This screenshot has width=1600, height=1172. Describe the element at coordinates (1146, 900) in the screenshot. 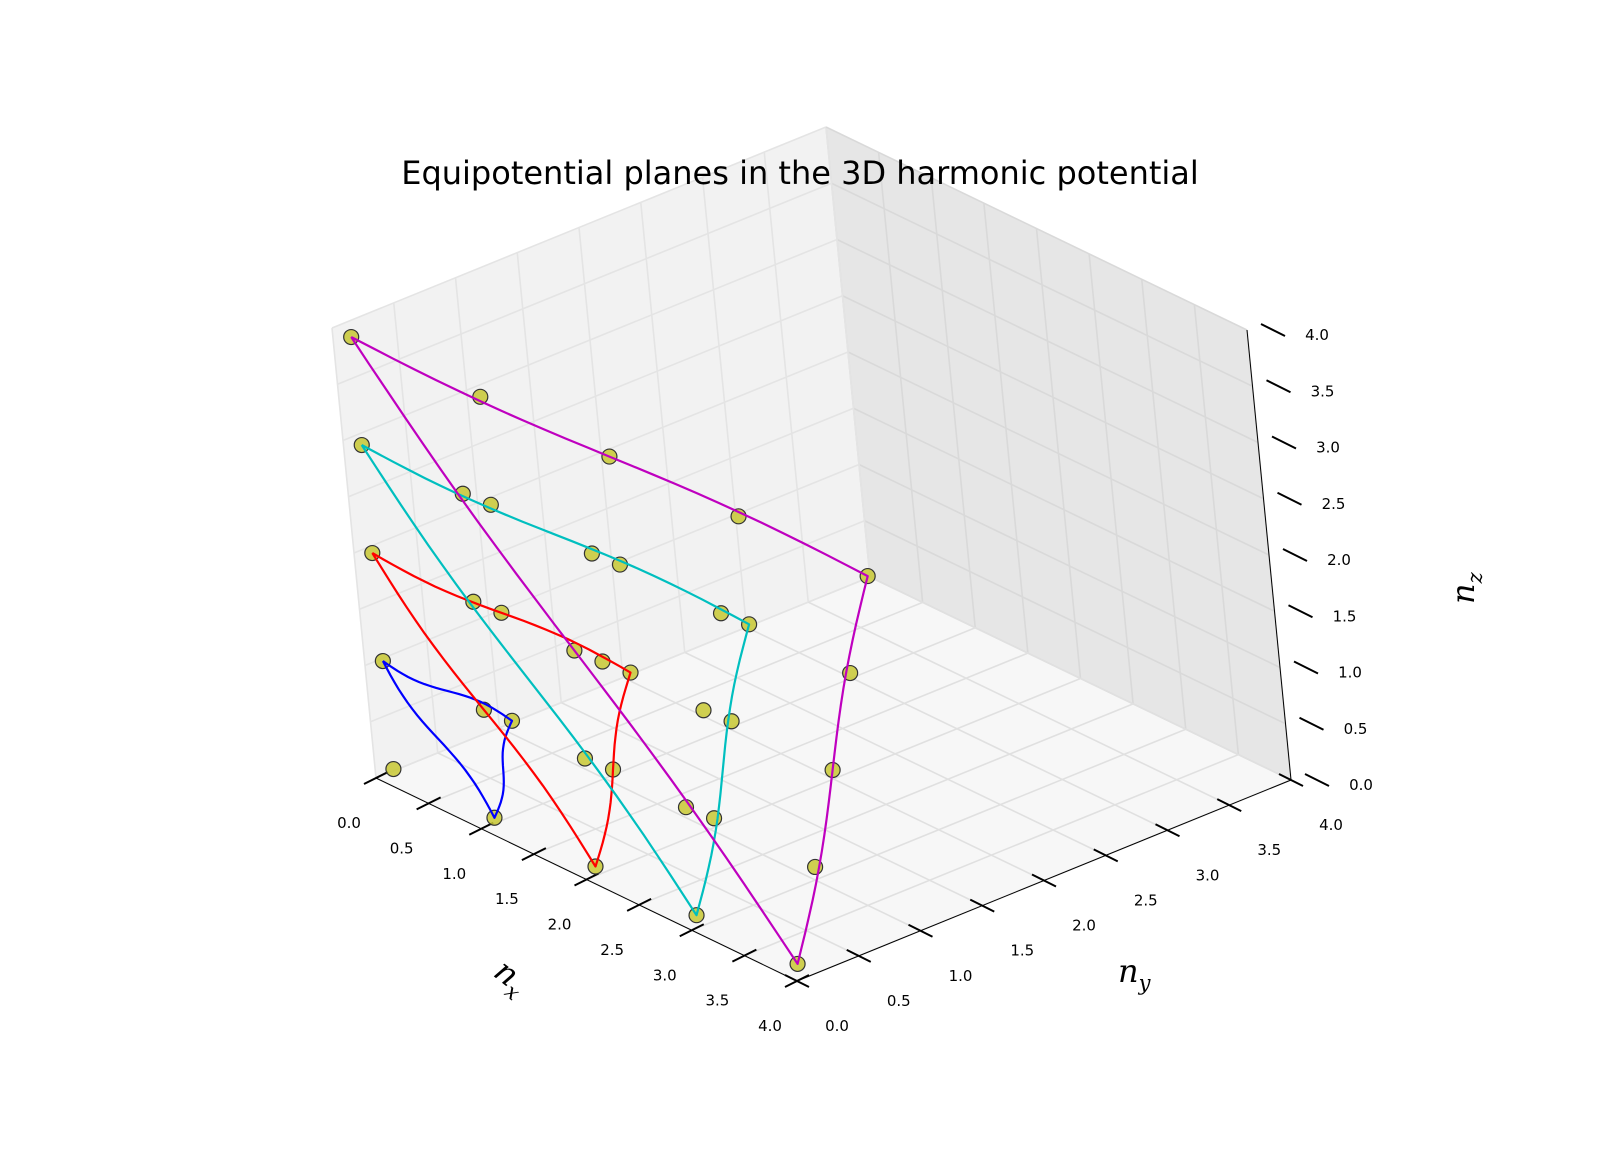

I see `y-tick-label: 2.5` at that location.